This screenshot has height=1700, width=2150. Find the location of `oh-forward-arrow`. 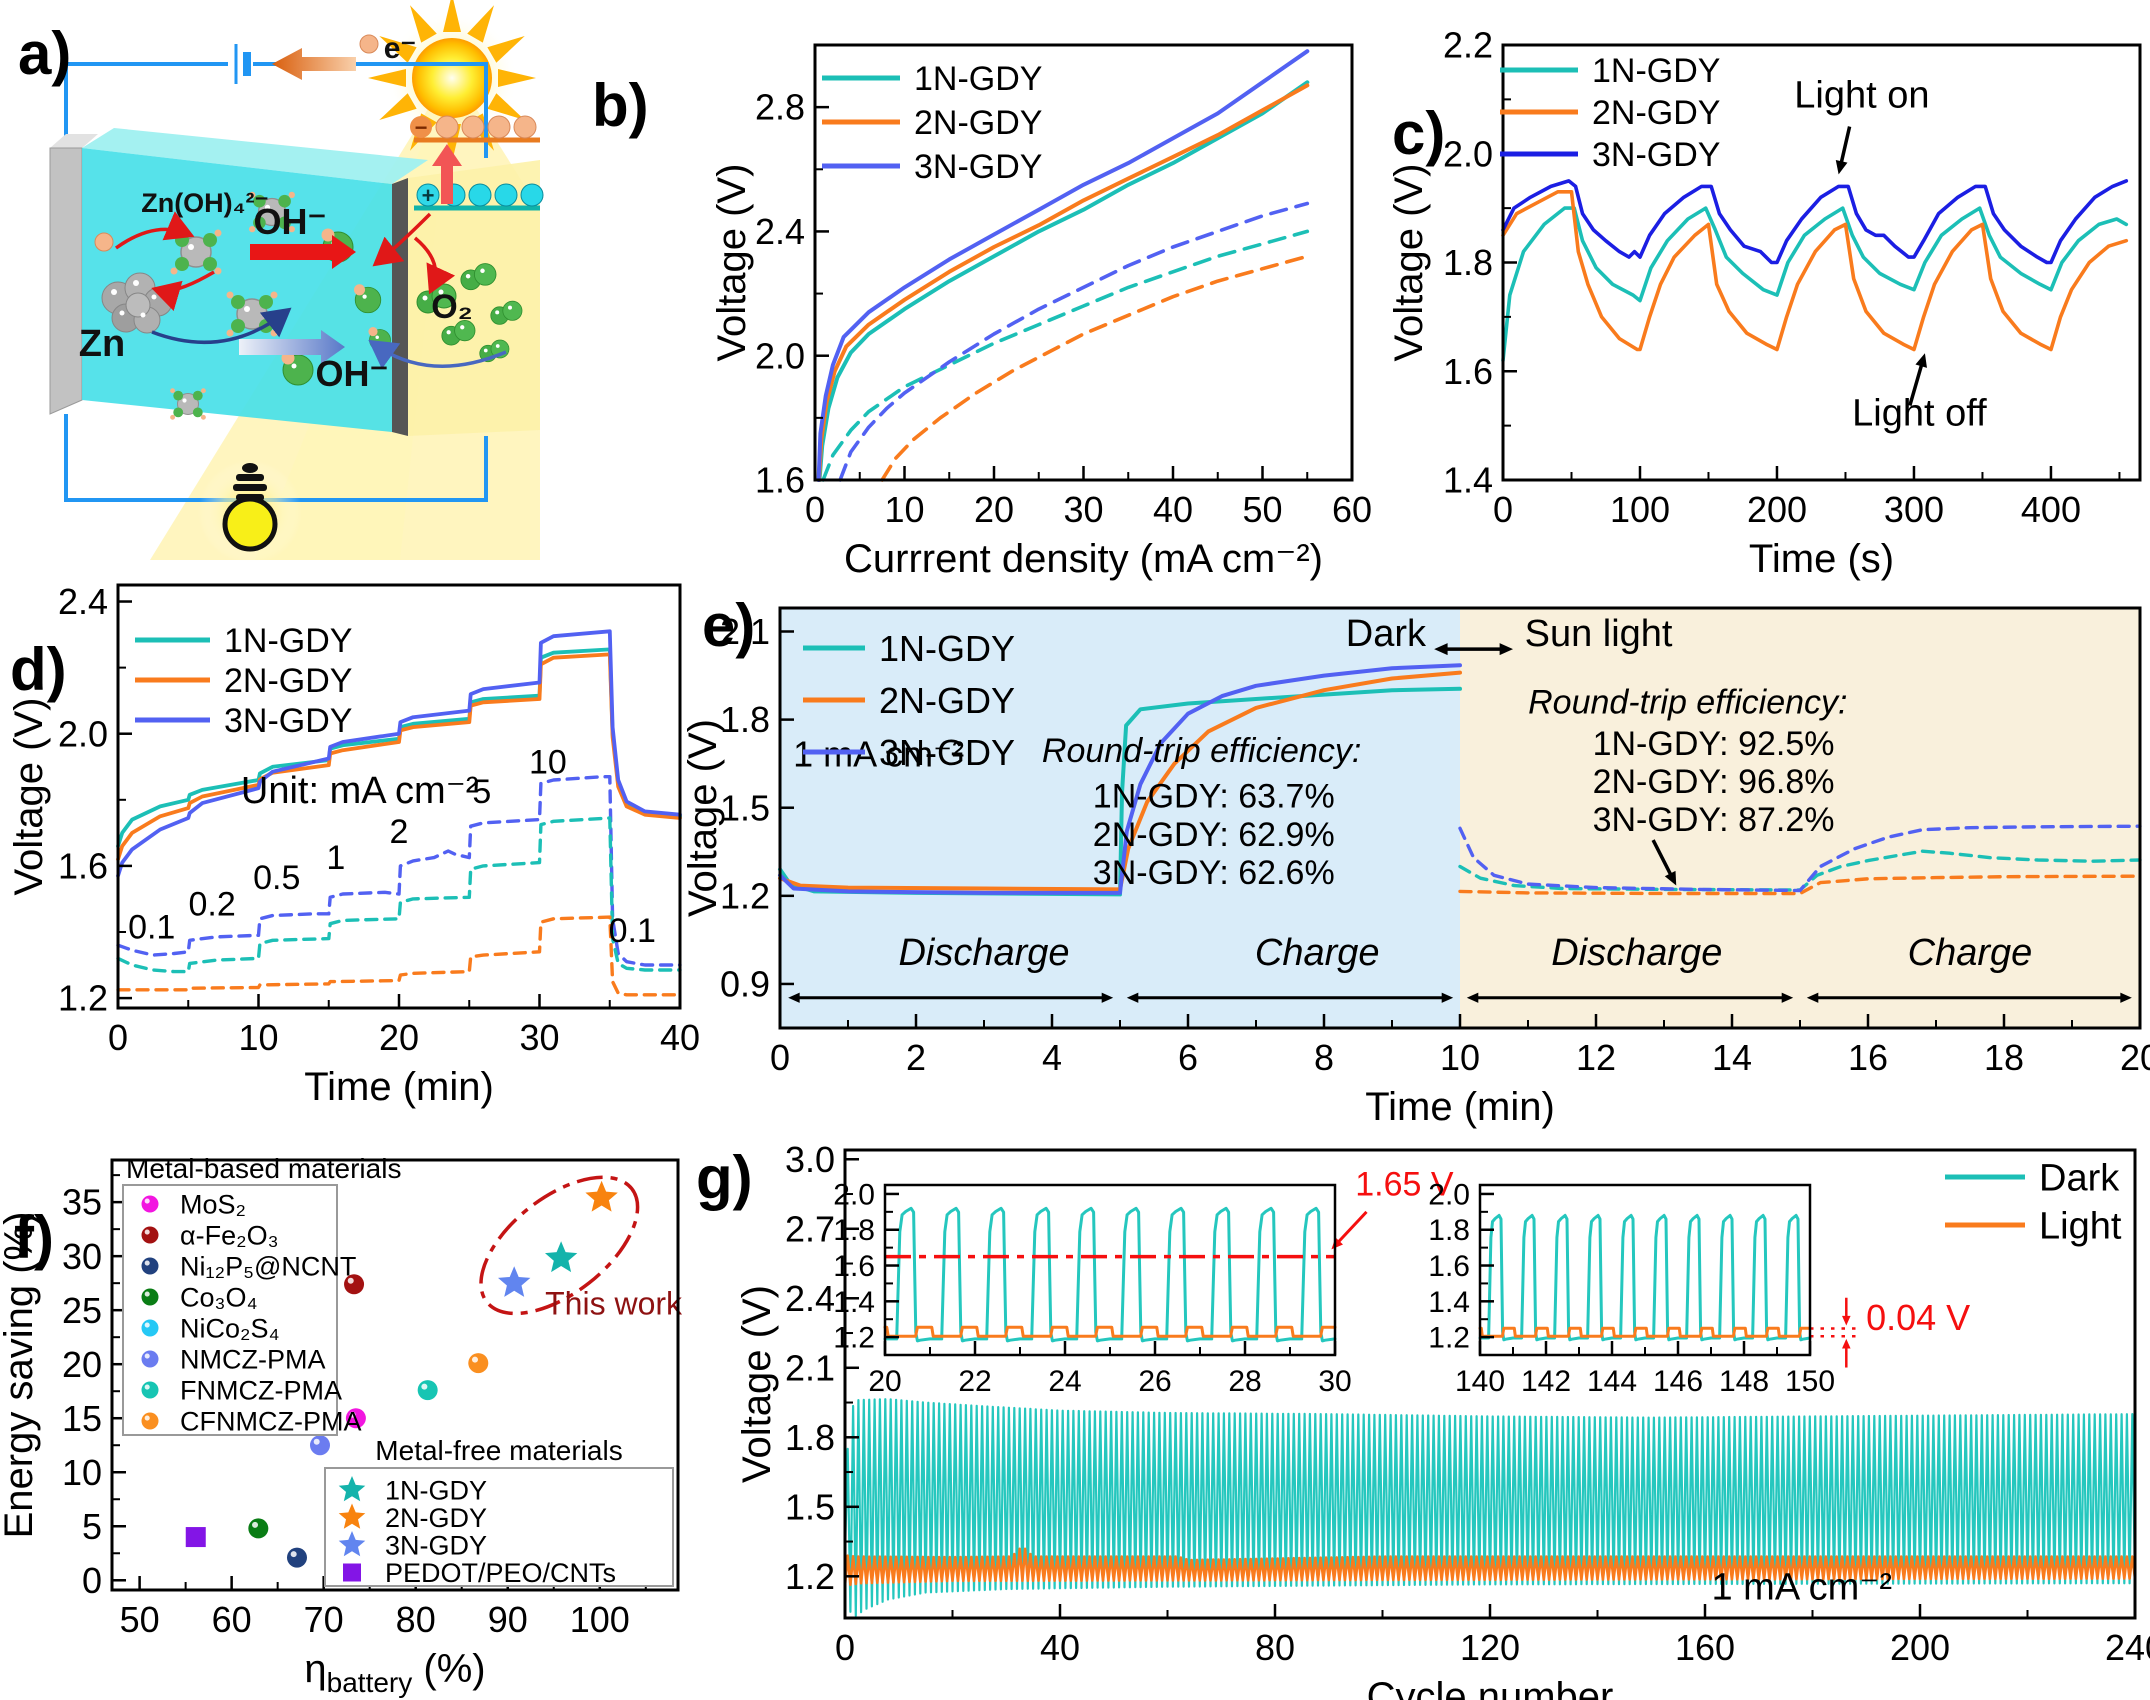

oh-forward-arrow is located at coordinates (303, 252).